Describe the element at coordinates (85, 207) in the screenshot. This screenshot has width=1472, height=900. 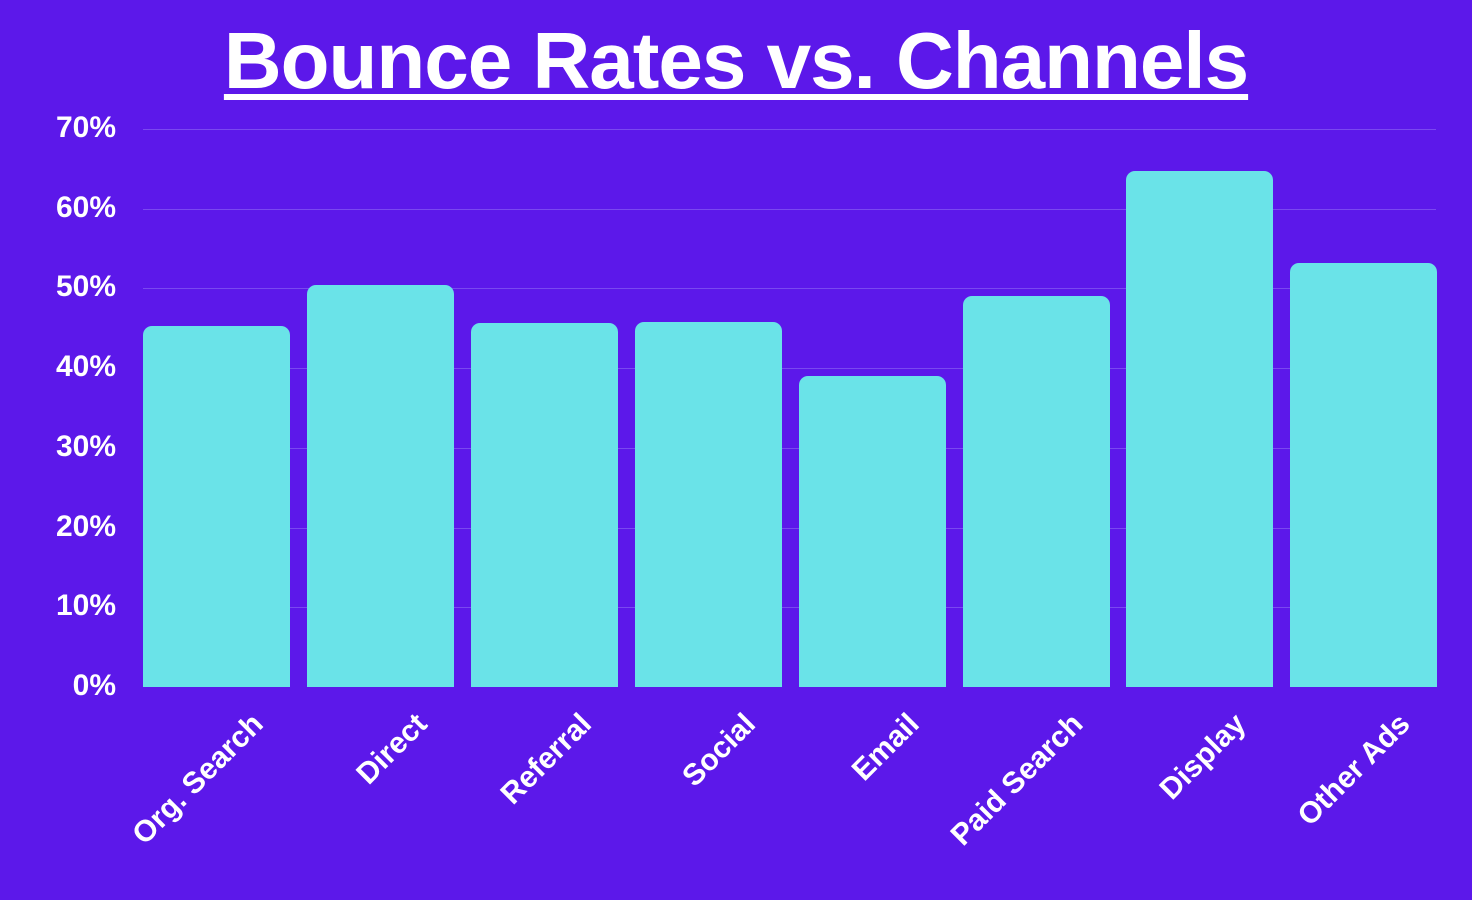
I see `y-tick-label: 60%` at that location.